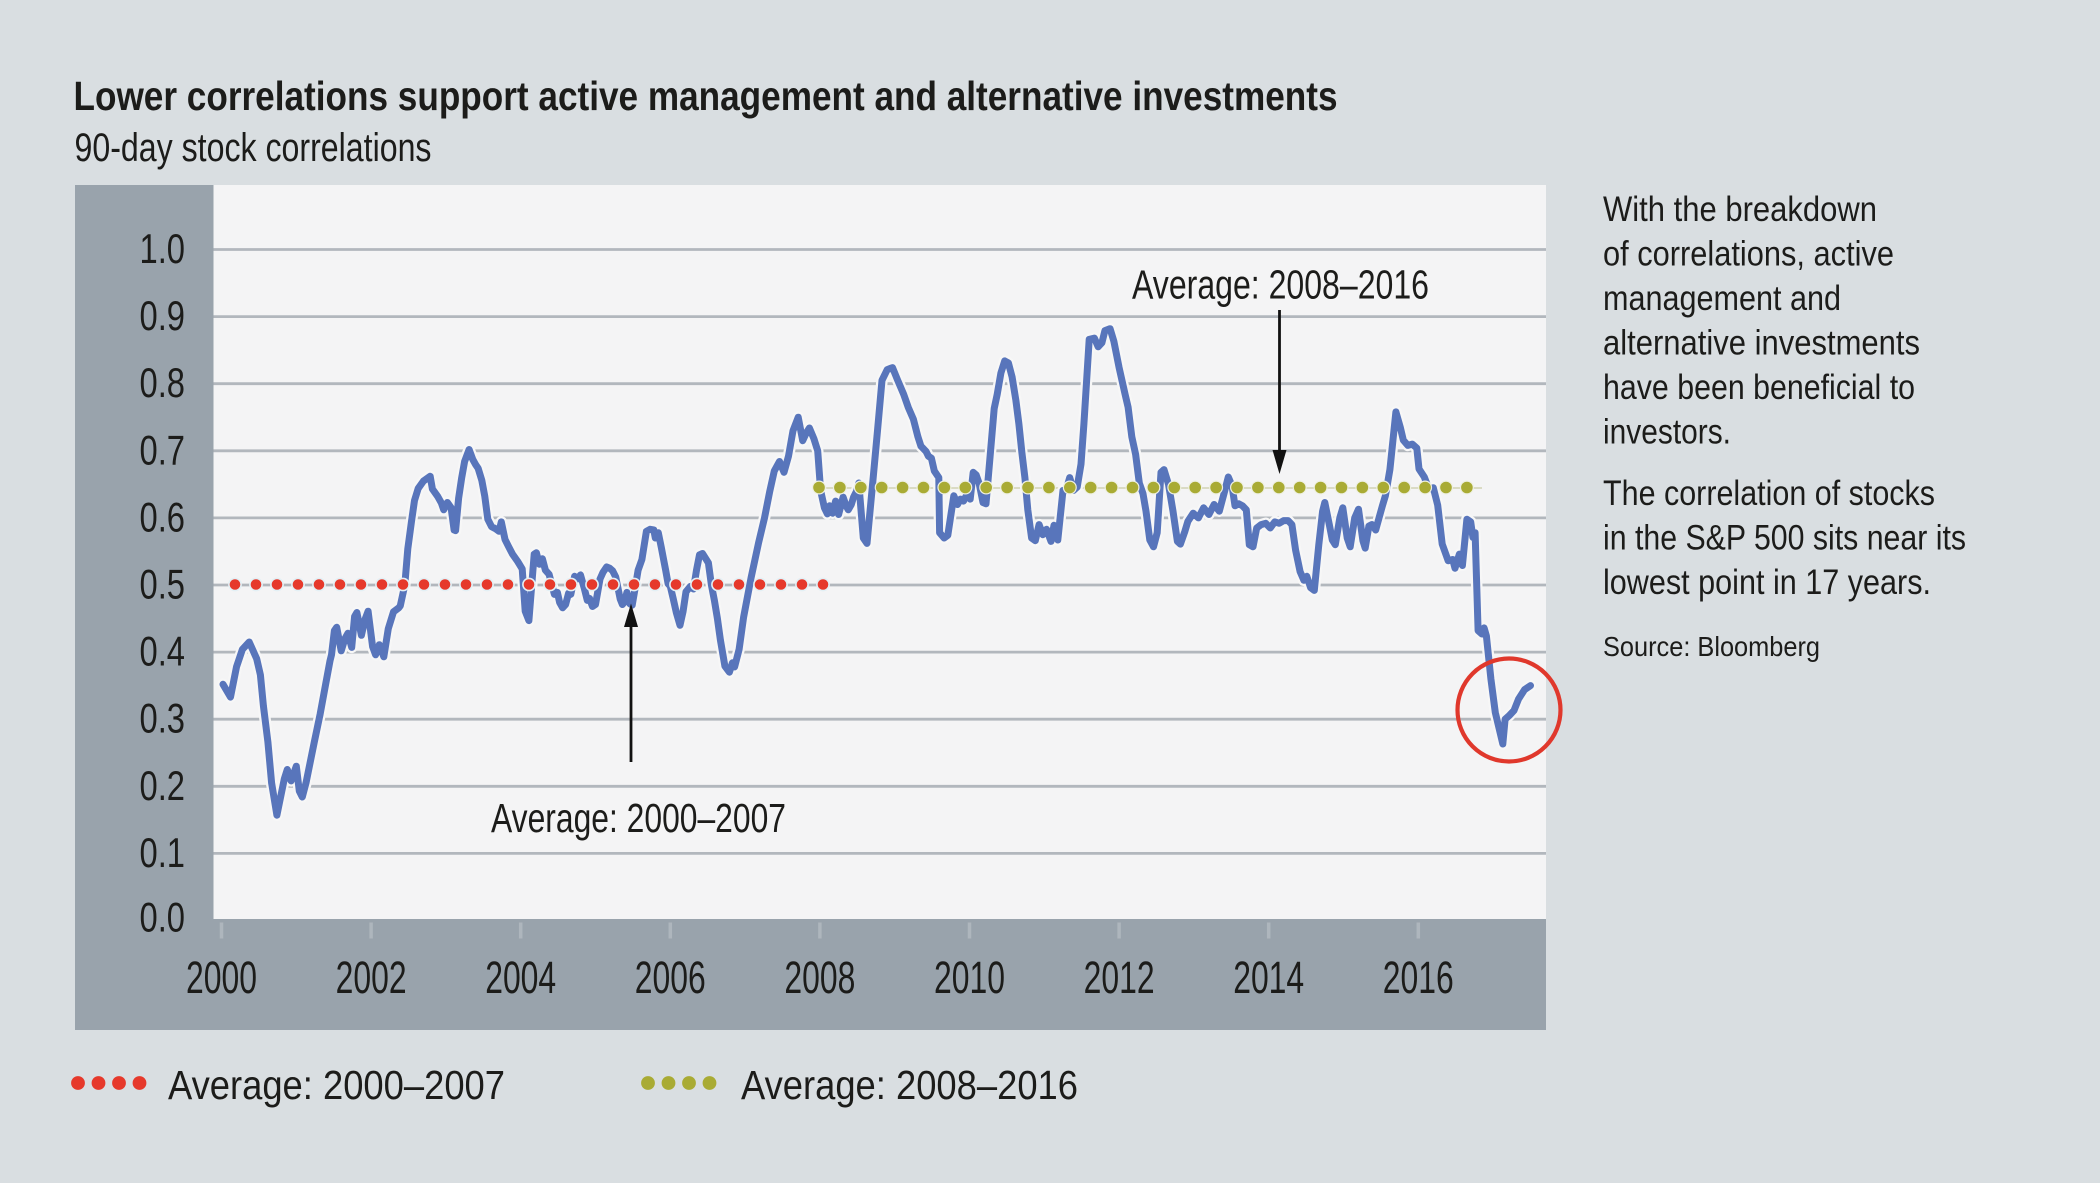 The height and width of the screenshot is (1183, 2100). Describe the element at coordinates (163, 584) in the screenshot. I see `svg-text: 0.5` at that location.